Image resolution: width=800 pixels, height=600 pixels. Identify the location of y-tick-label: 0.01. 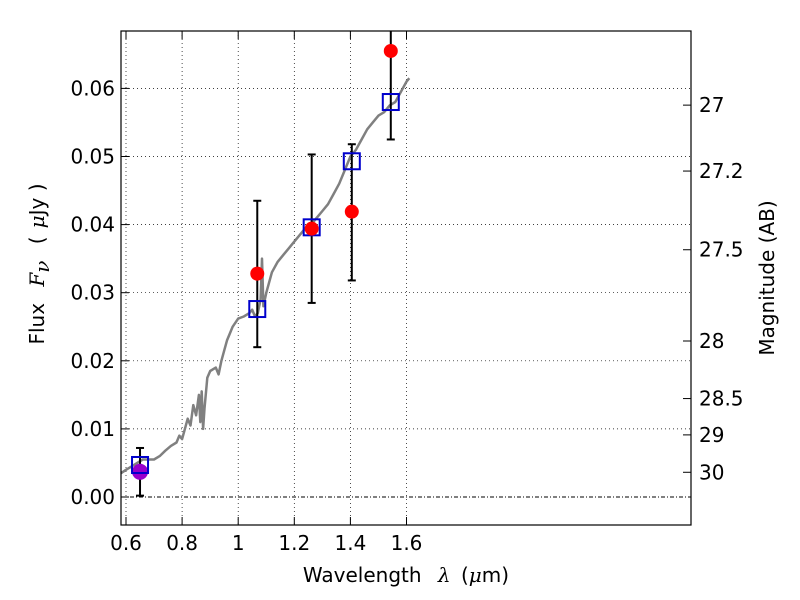
(92, 429).